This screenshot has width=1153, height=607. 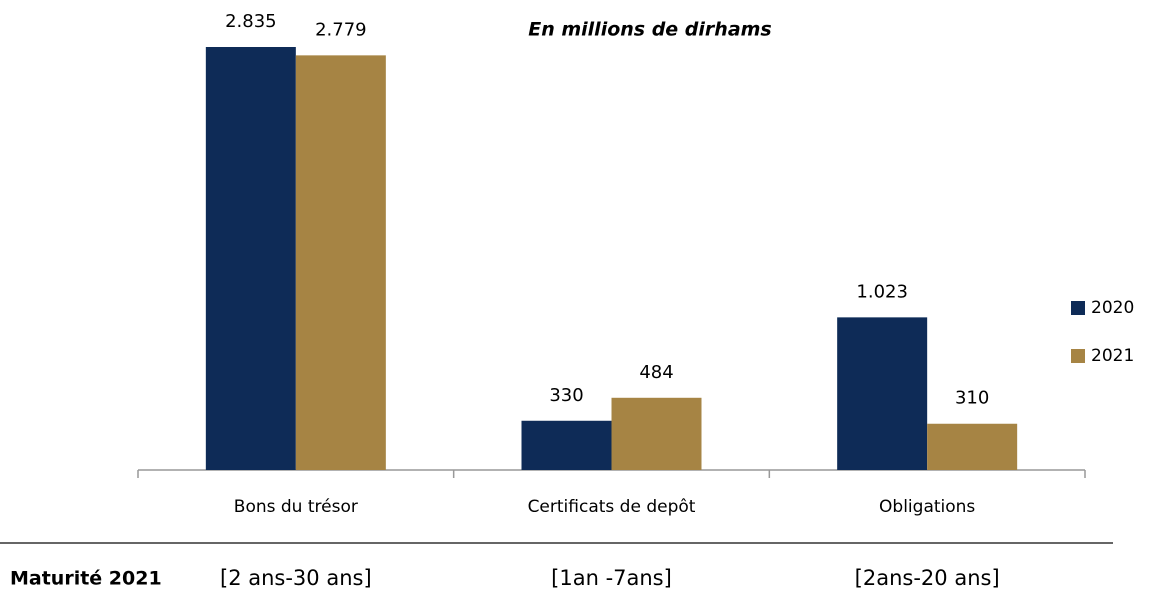 What do you see at coordinates (612, 507) in the screenshot?
I see `x-tick-label: Certificats de depôt` at bounding box center [612, 507].